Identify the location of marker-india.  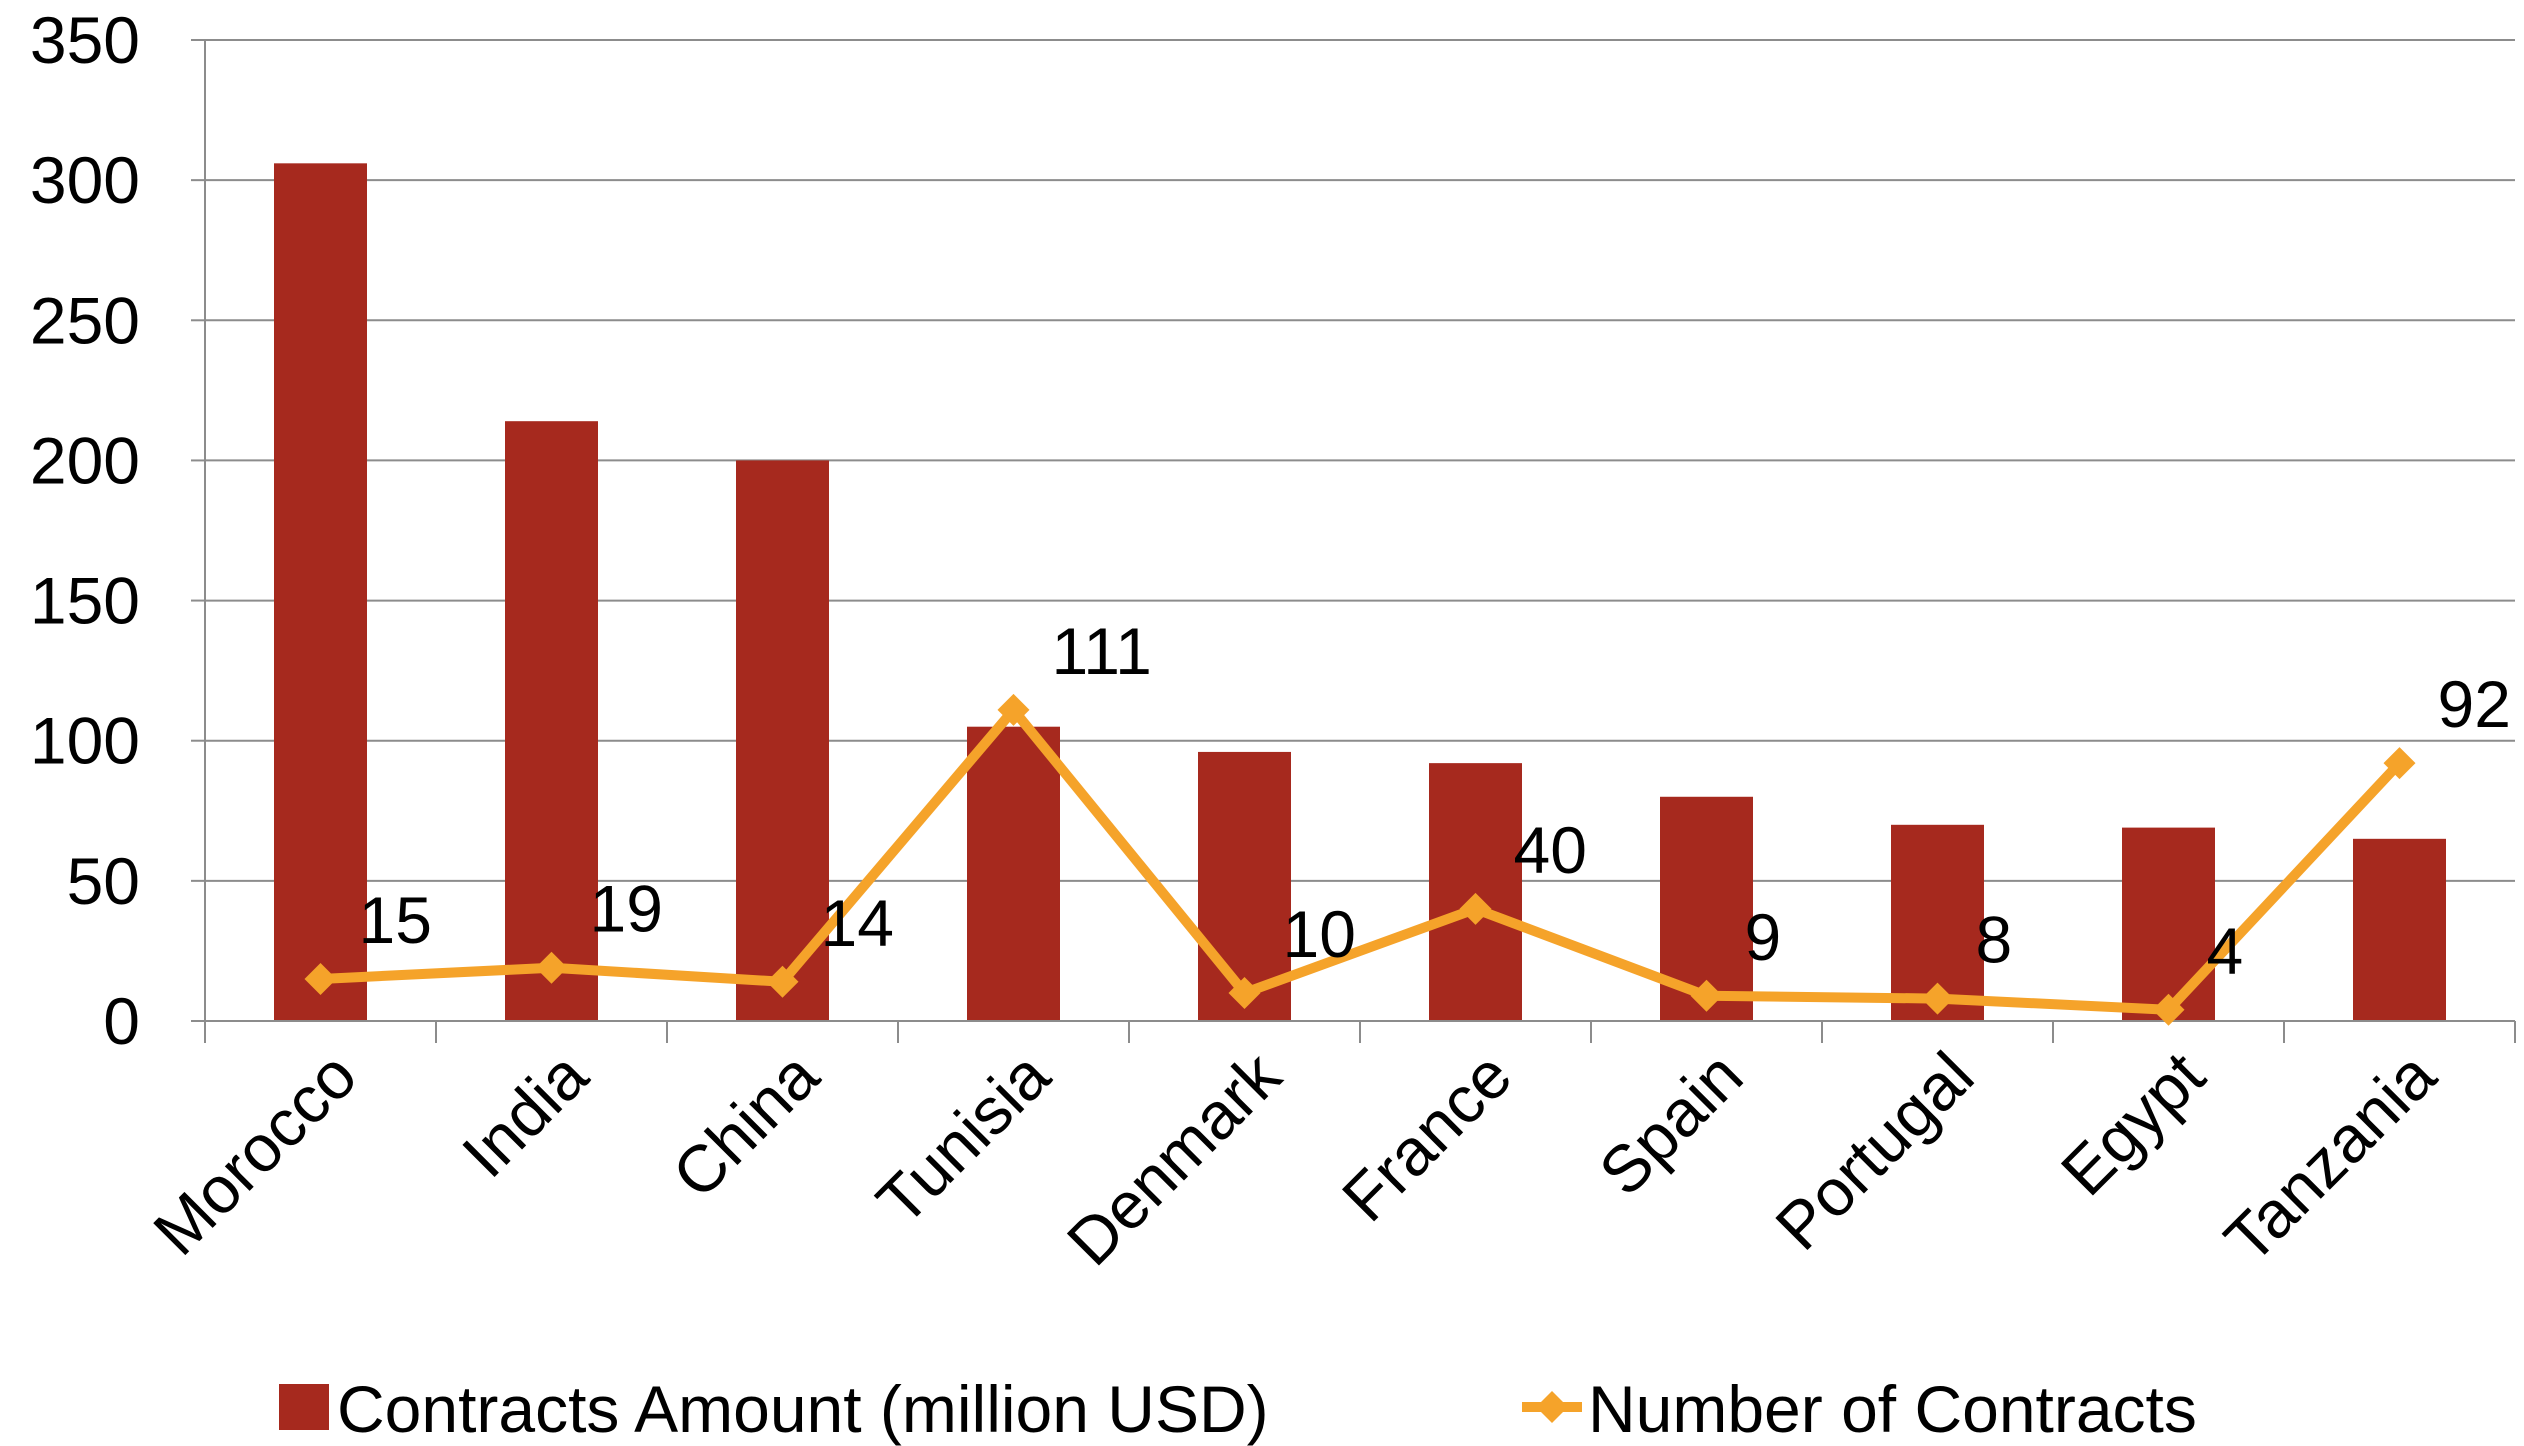
(551, 967).